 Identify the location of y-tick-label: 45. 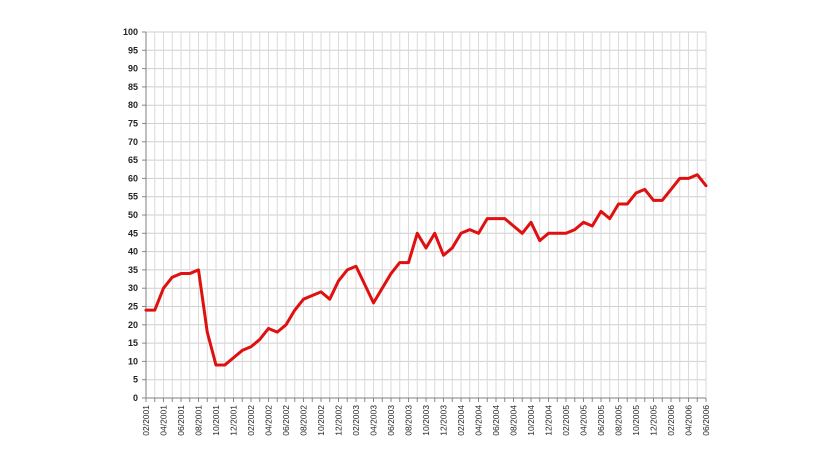
(133, 233).